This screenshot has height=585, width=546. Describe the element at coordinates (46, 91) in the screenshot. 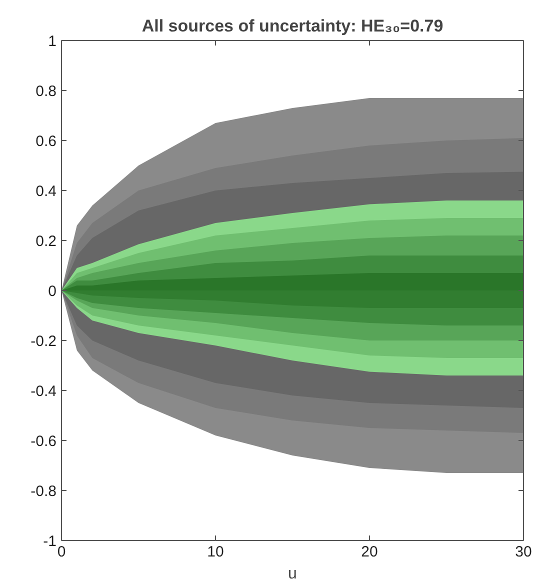

I see `y-tick-label: 0.8` at that location.